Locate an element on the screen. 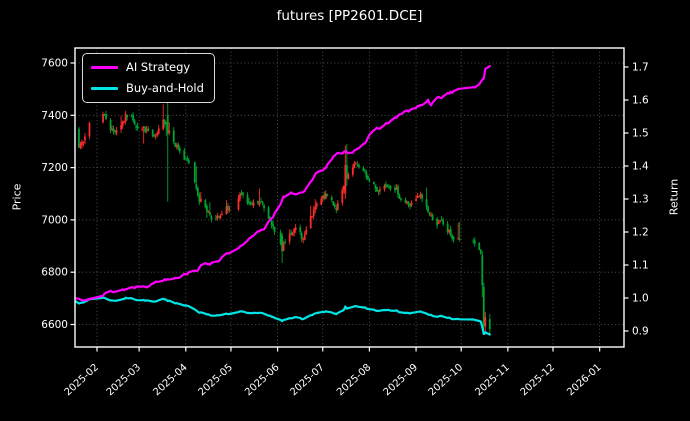 This screenshot has height=421, width=690. svg-text: 2025-10 is located at coordinates (446, 380).